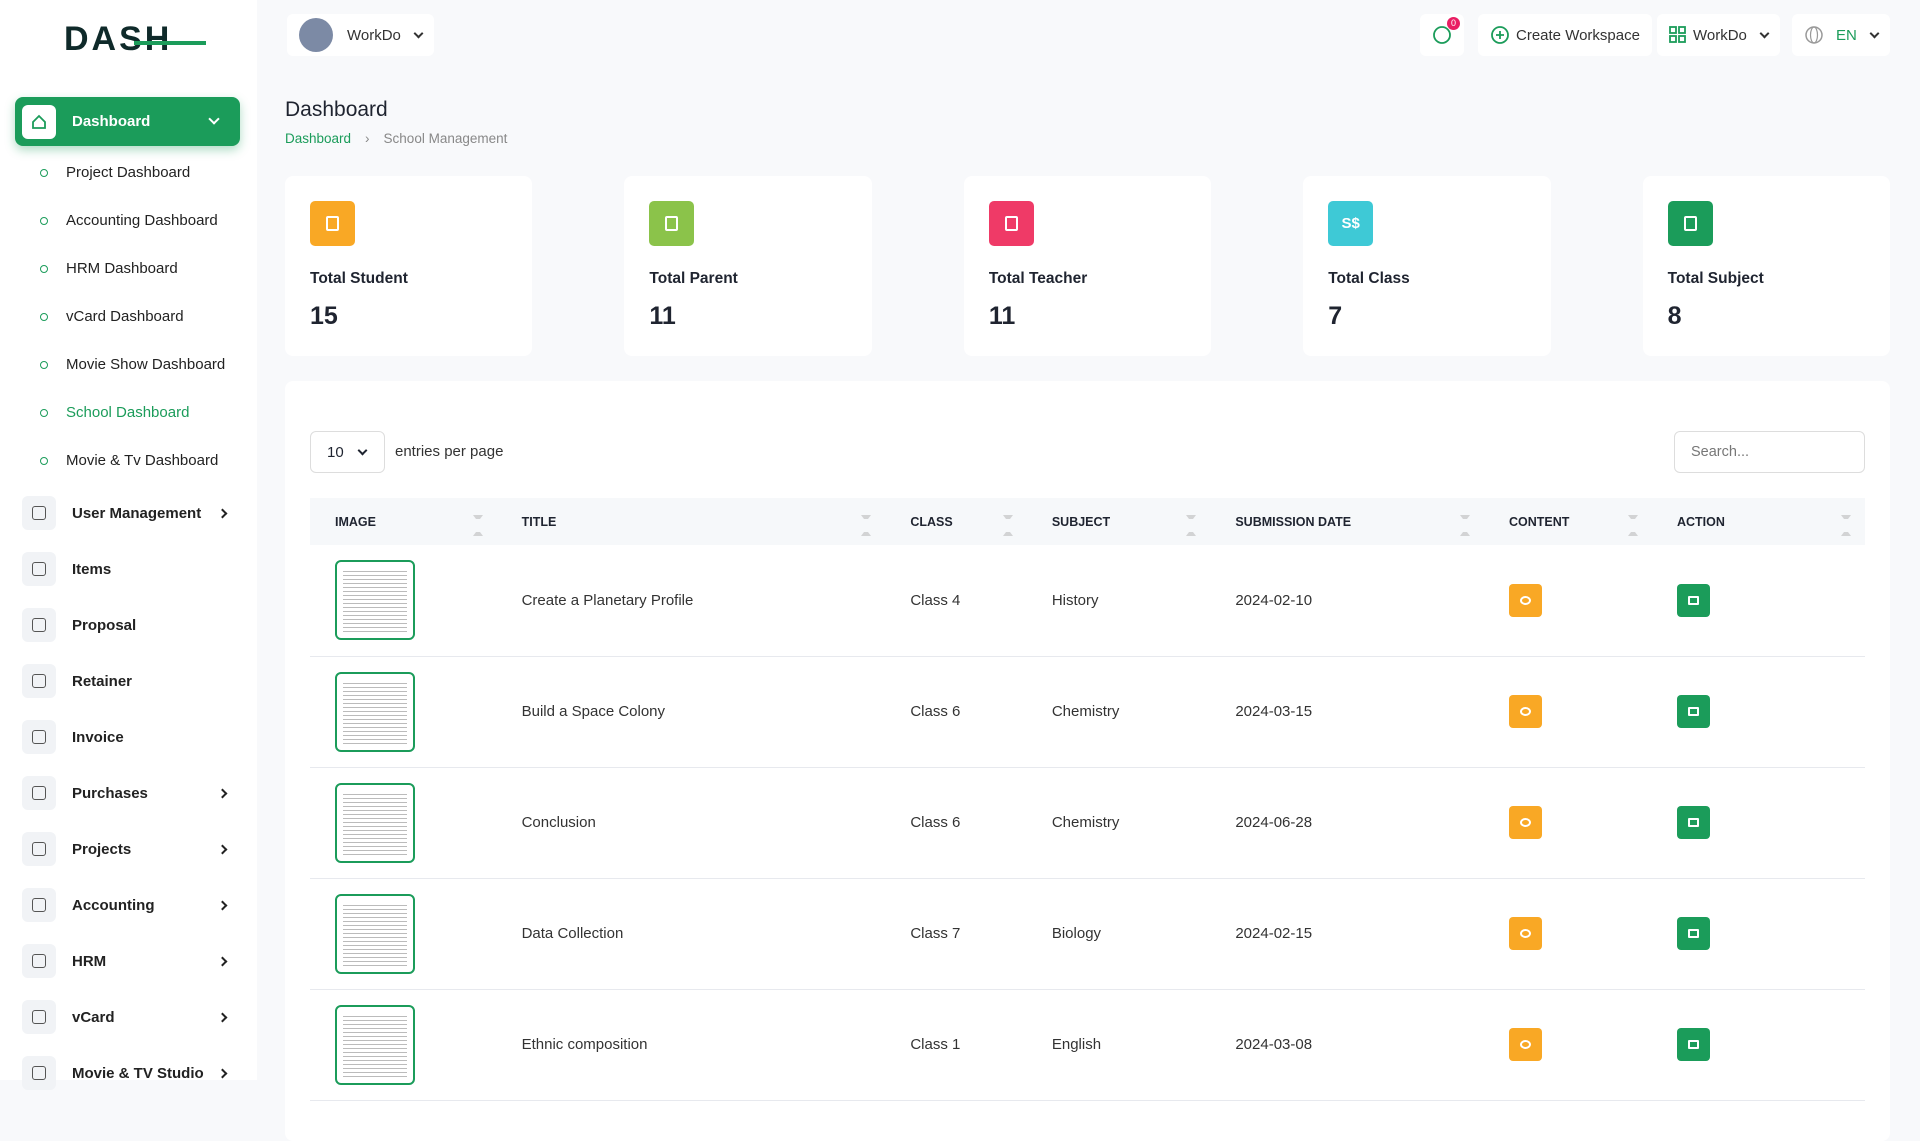  I want to click on menu-item: Invoice, so click(131, 737).